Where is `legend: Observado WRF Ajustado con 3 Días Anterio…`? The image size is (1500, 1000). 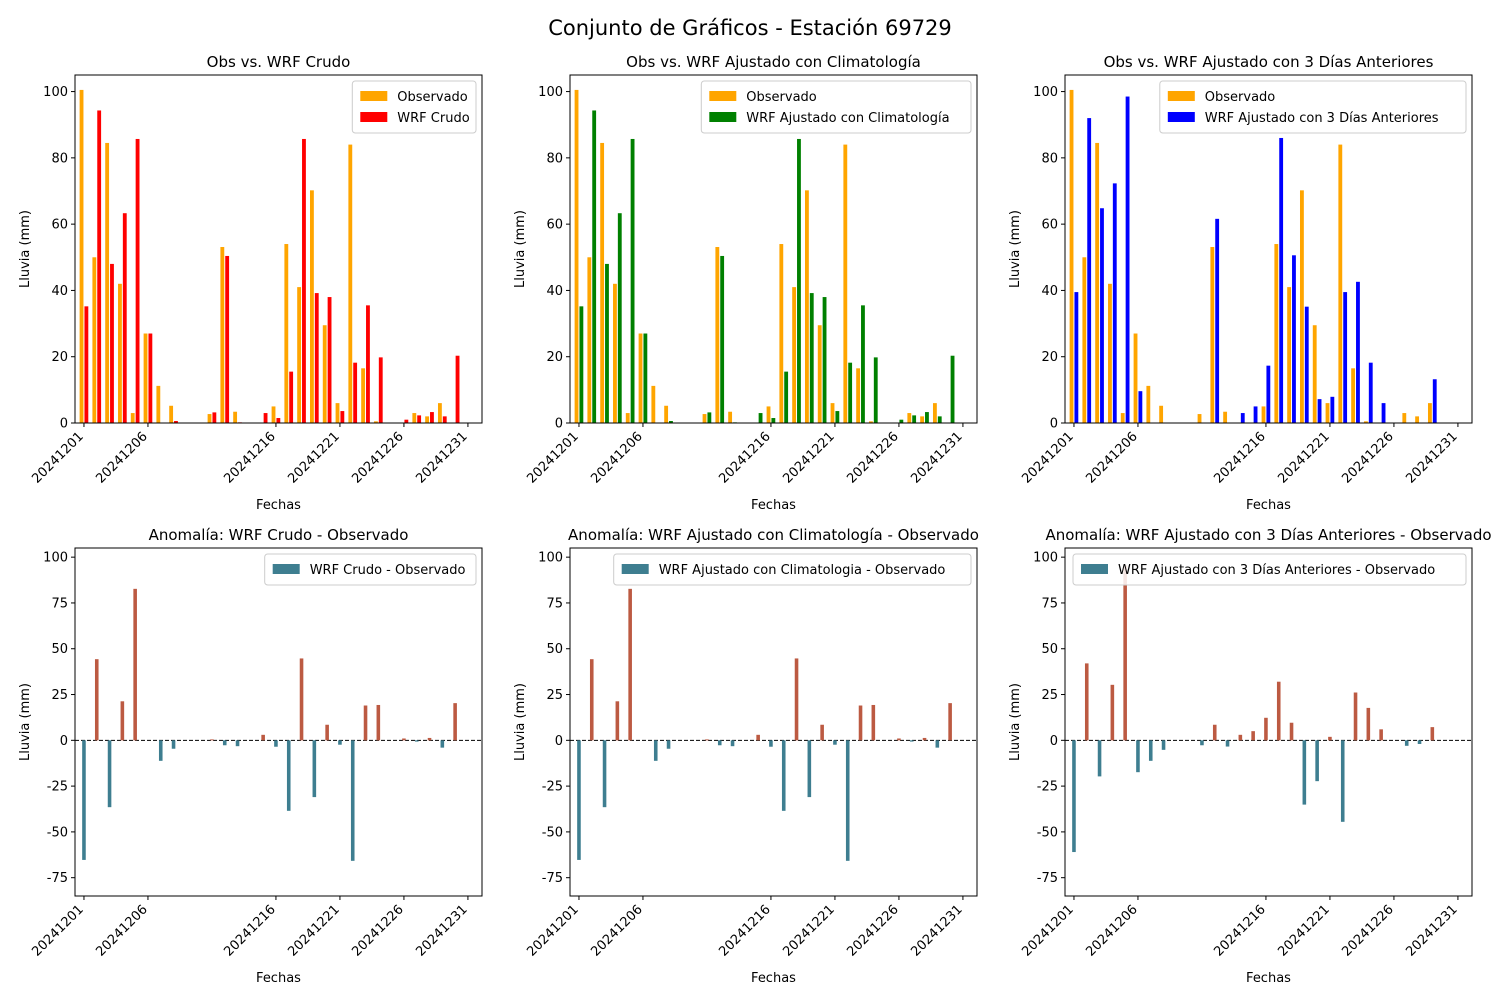 legend: Observado WRF Ajustado con 3 Días Anterio… is located at coordinates (1313, 107).